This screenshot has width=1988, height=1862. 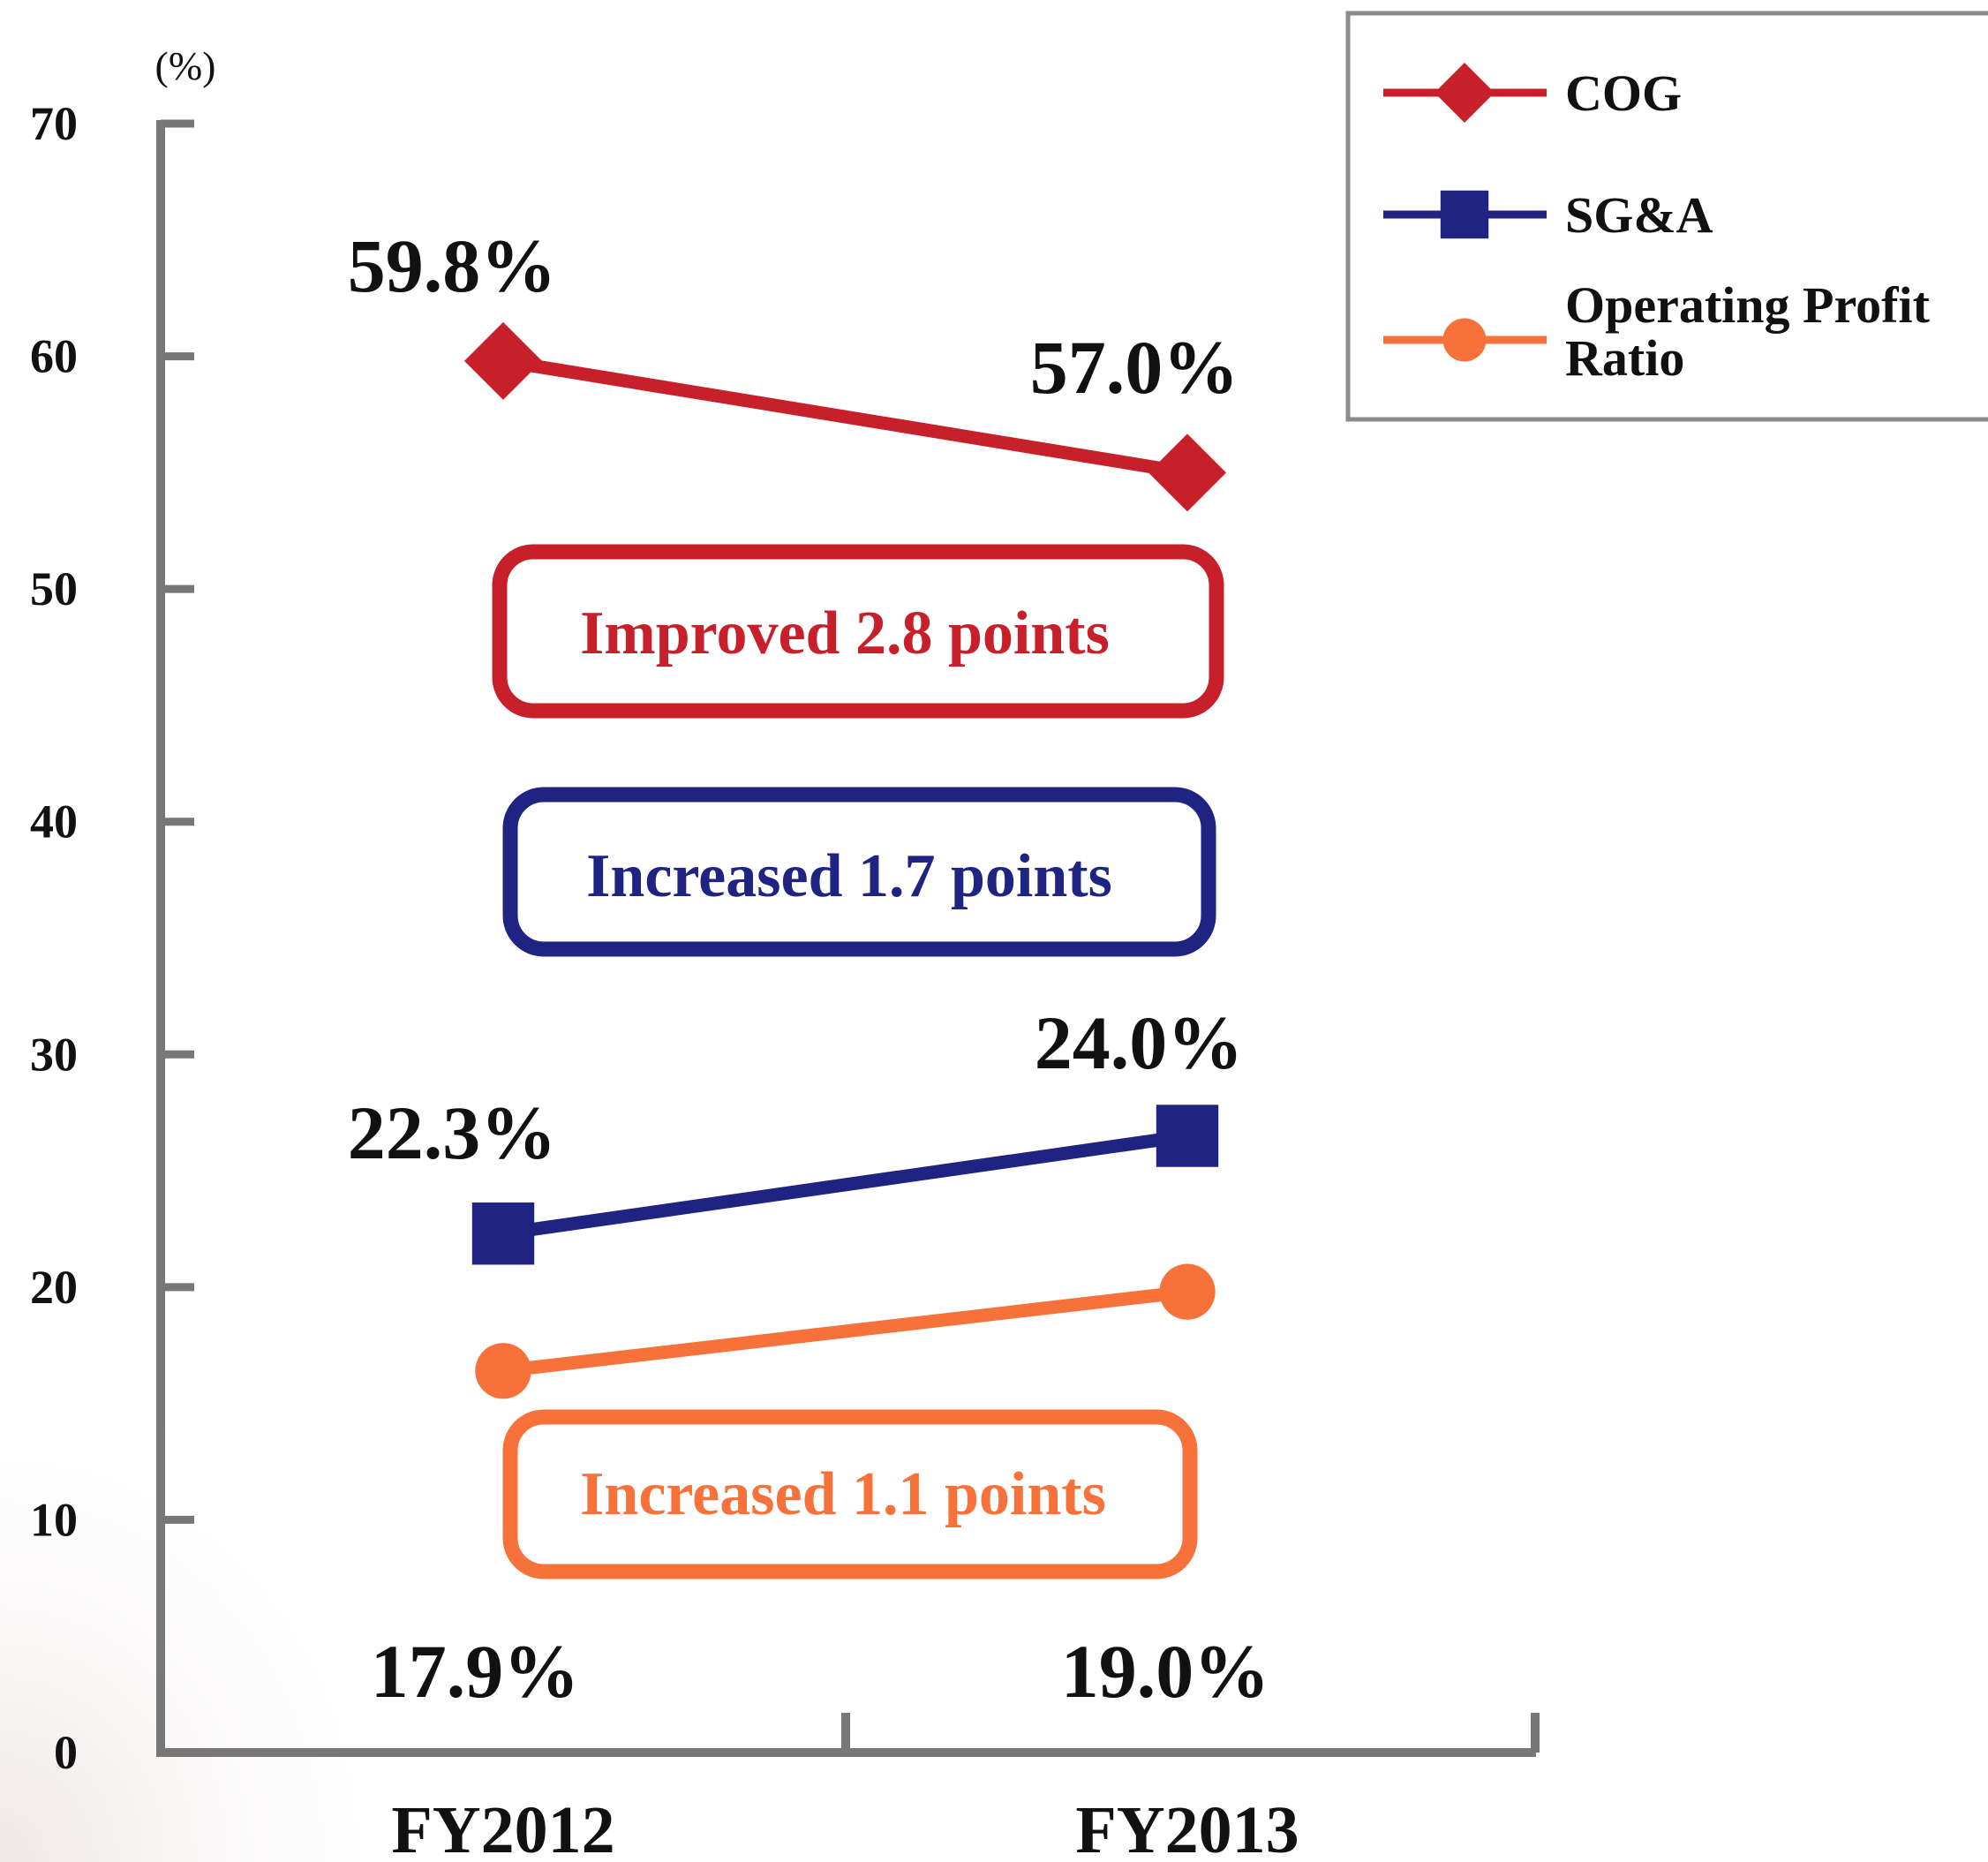 I want to click on data-label: 19.0%, so click(x=1165, y=1671).